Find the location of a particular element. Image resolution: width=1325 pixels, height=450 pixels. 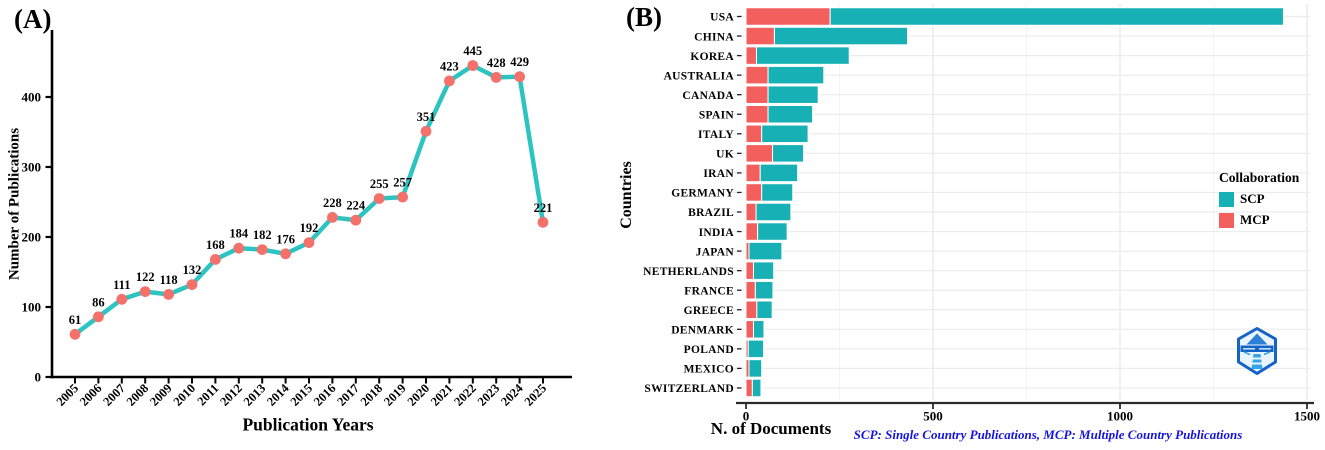

country-label: CANADA is located at coordinates (708, 96).